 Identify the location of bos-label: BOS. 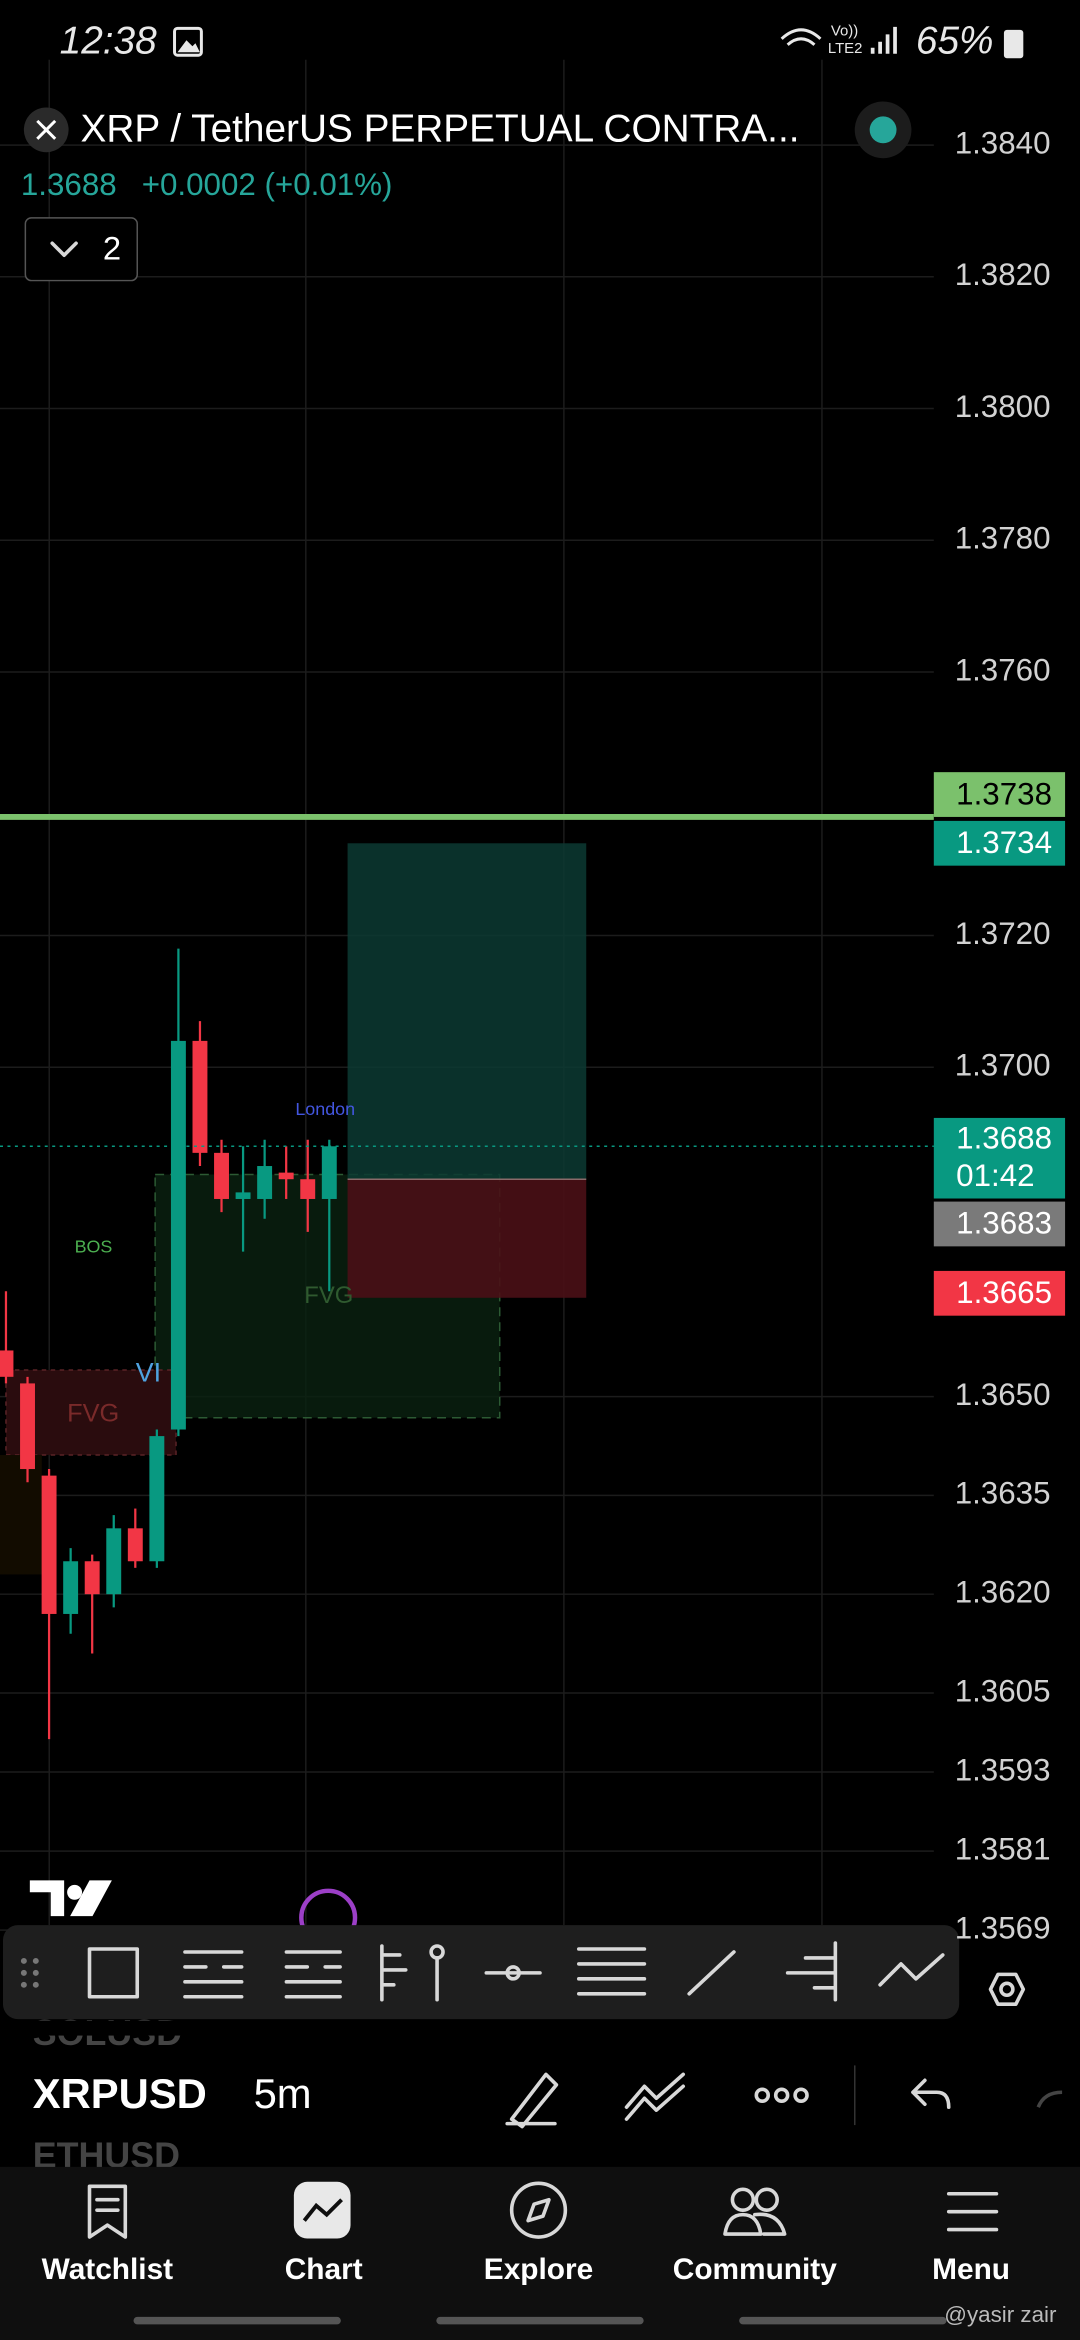
(94, 1246).